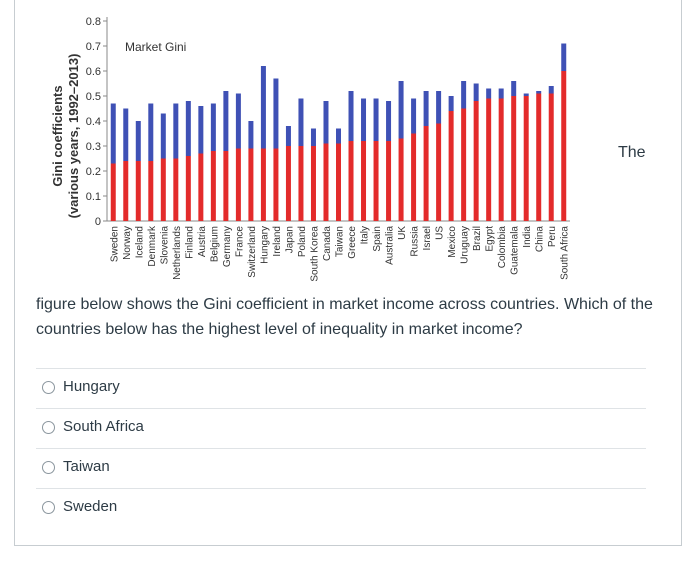  I want to click on bar-upper-switzerland, so click(251, 135).